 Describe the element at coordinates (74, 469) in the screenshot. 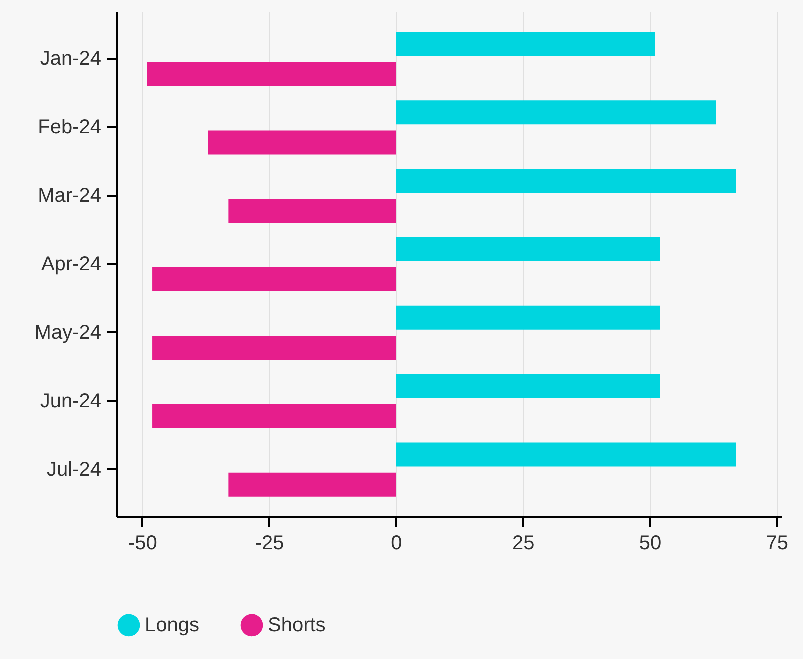

I see `y-tick-label: Jul-24` at that location.